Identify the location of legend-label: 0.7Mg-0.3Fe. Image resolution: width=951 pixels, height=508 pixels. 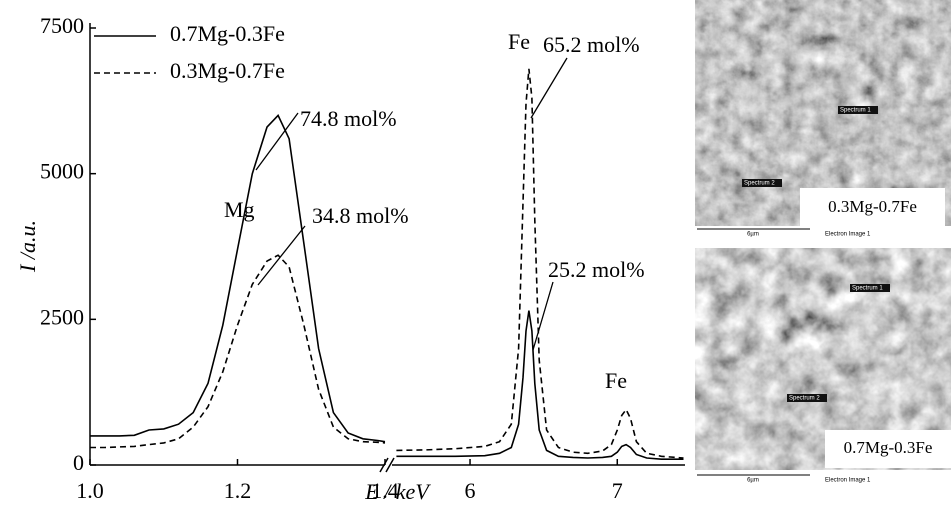
(227, 33).